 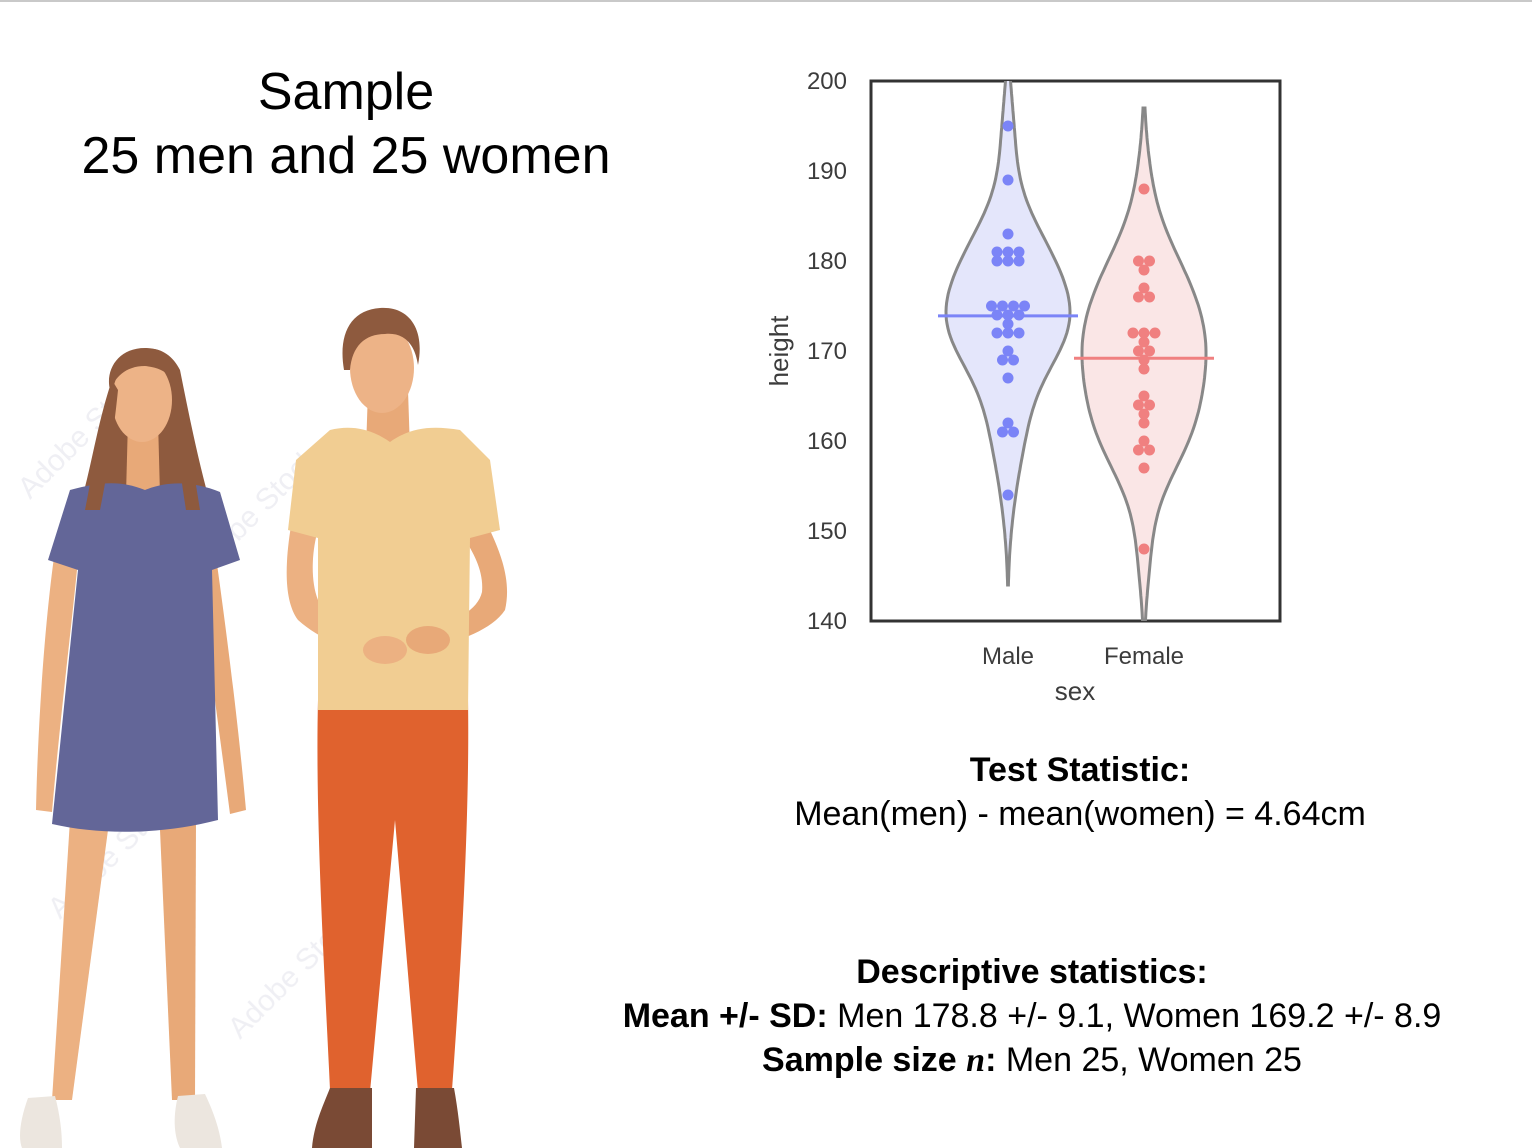 What do you see at coordinates (827, 261) in the screenshot?
I see `y-tick-label: 180` at bounding box center [827, 261].